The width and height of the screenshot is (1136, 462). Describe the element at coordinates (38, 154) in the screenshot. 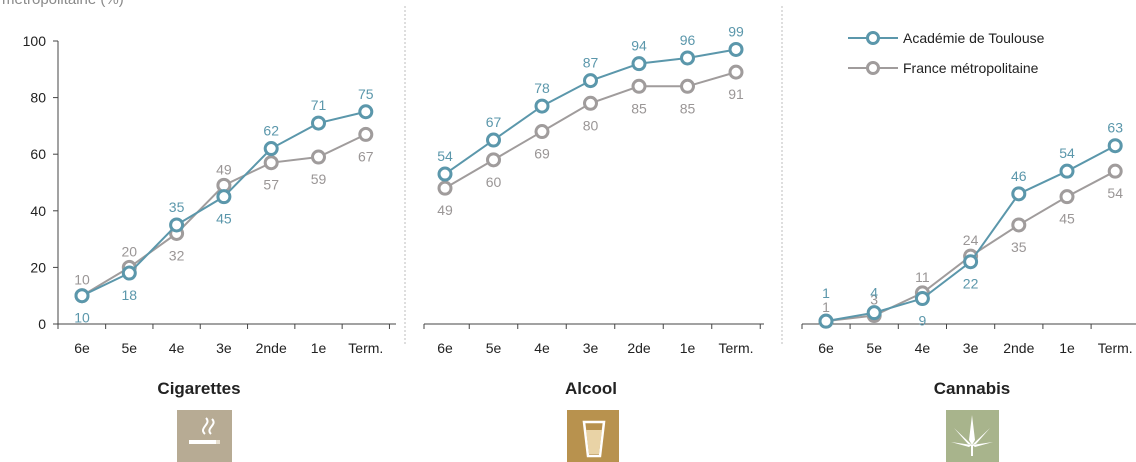

I see `y-tick-label: 60` at that location.